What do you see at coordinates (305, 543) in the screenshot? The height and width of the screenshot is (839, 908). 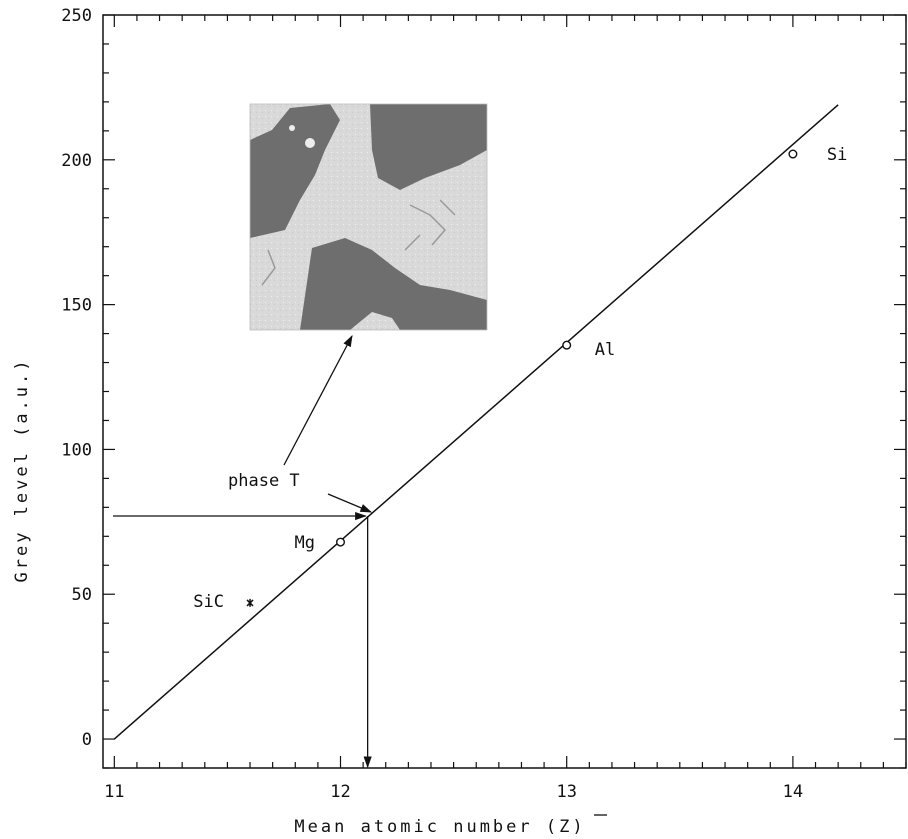 I see `point-label-mg: Mg` at bounding box center [305, 543].